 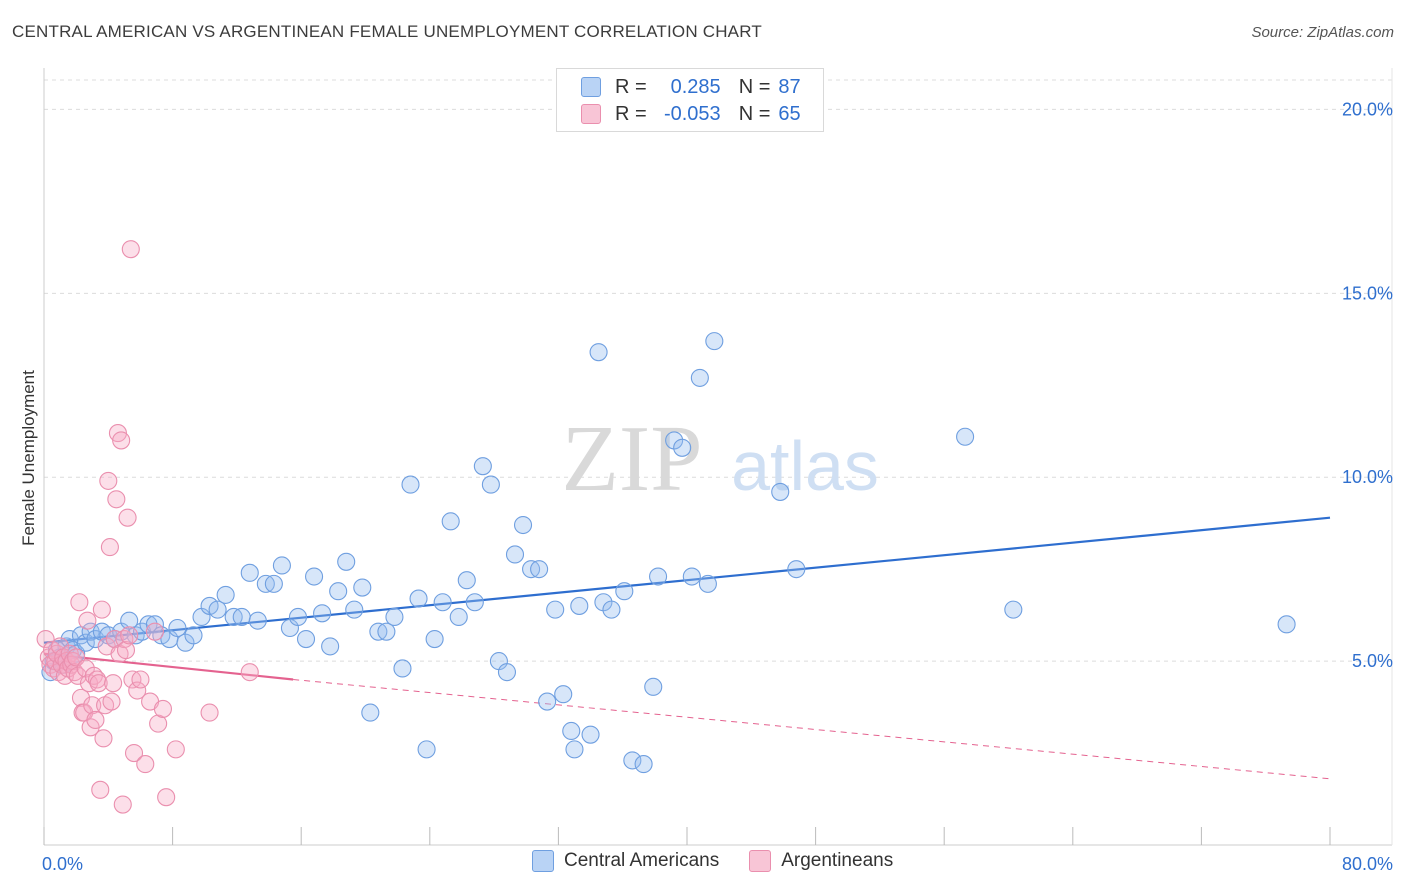 I want to click on y-tick-label: 5.0%, so click(x=1372, y=661).